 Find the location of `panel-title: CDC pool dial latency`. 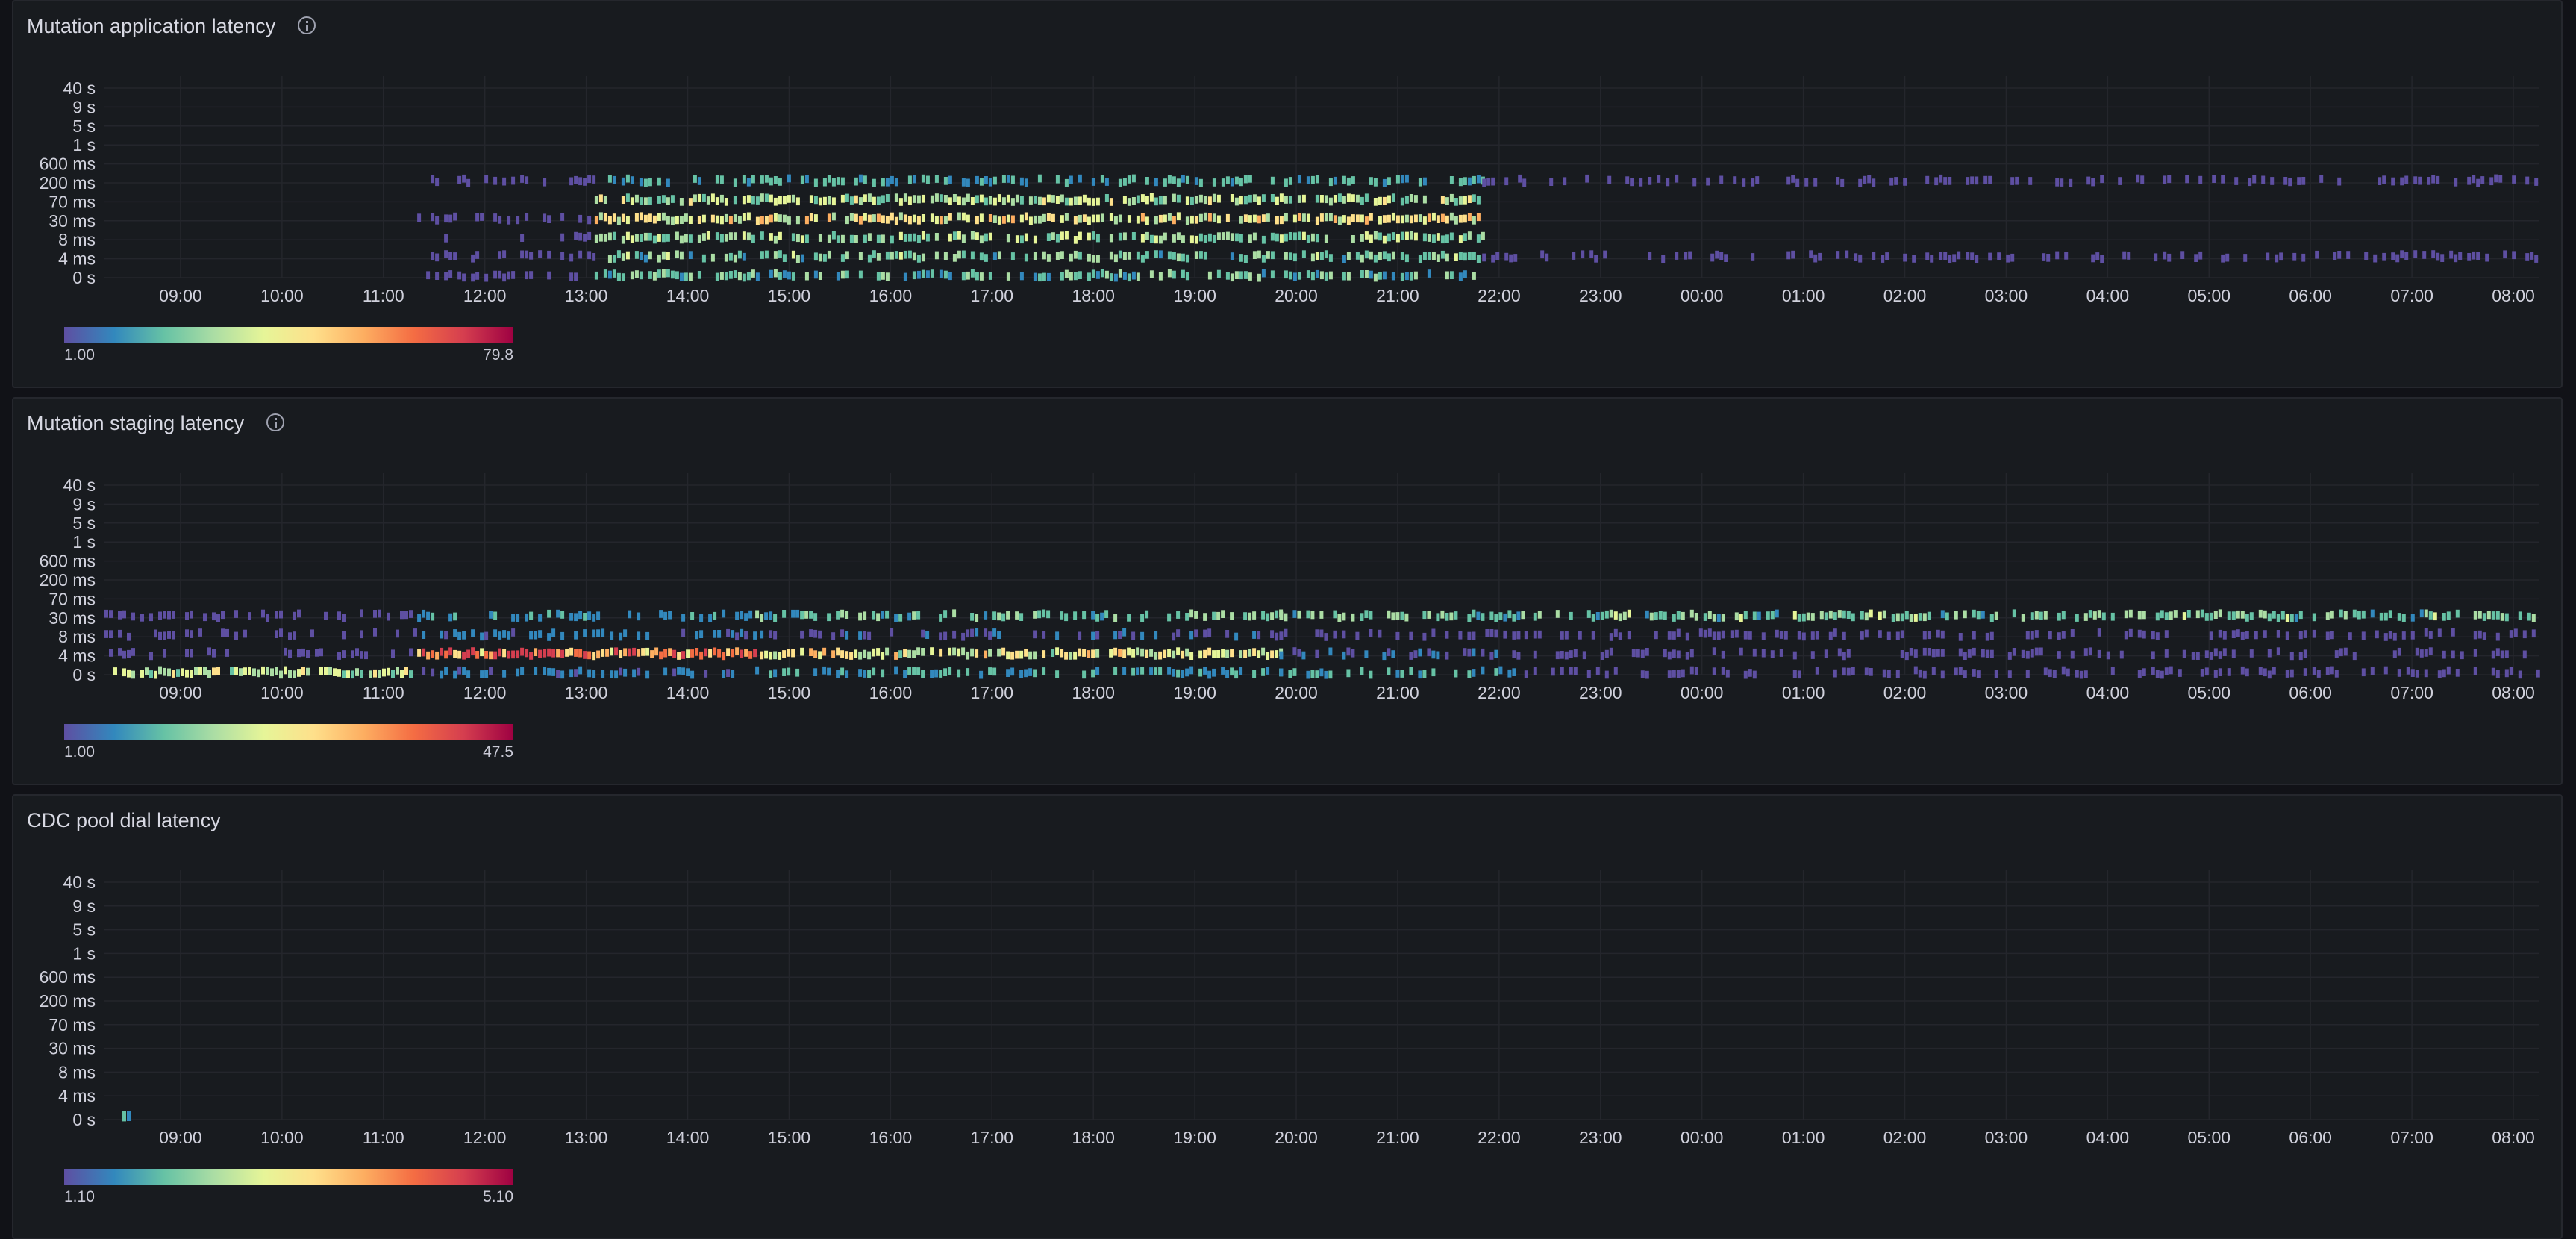

panel-title: CDC pool dial latency is located at coordinates (124, 820).